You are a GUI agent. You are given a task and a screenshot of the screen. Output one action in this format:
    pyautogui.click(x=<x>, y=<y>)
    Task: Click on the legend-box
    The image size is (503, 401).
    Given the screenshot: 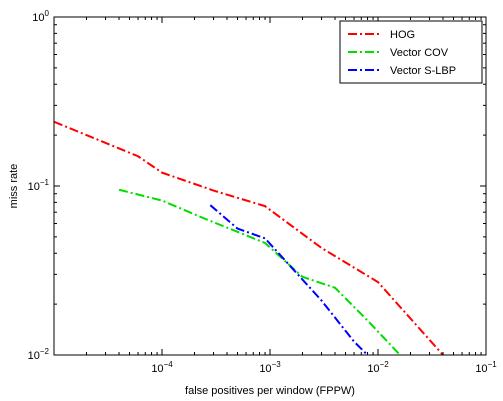 What is the action you would take?
    pyautogui.click(x=411, y=52)
    